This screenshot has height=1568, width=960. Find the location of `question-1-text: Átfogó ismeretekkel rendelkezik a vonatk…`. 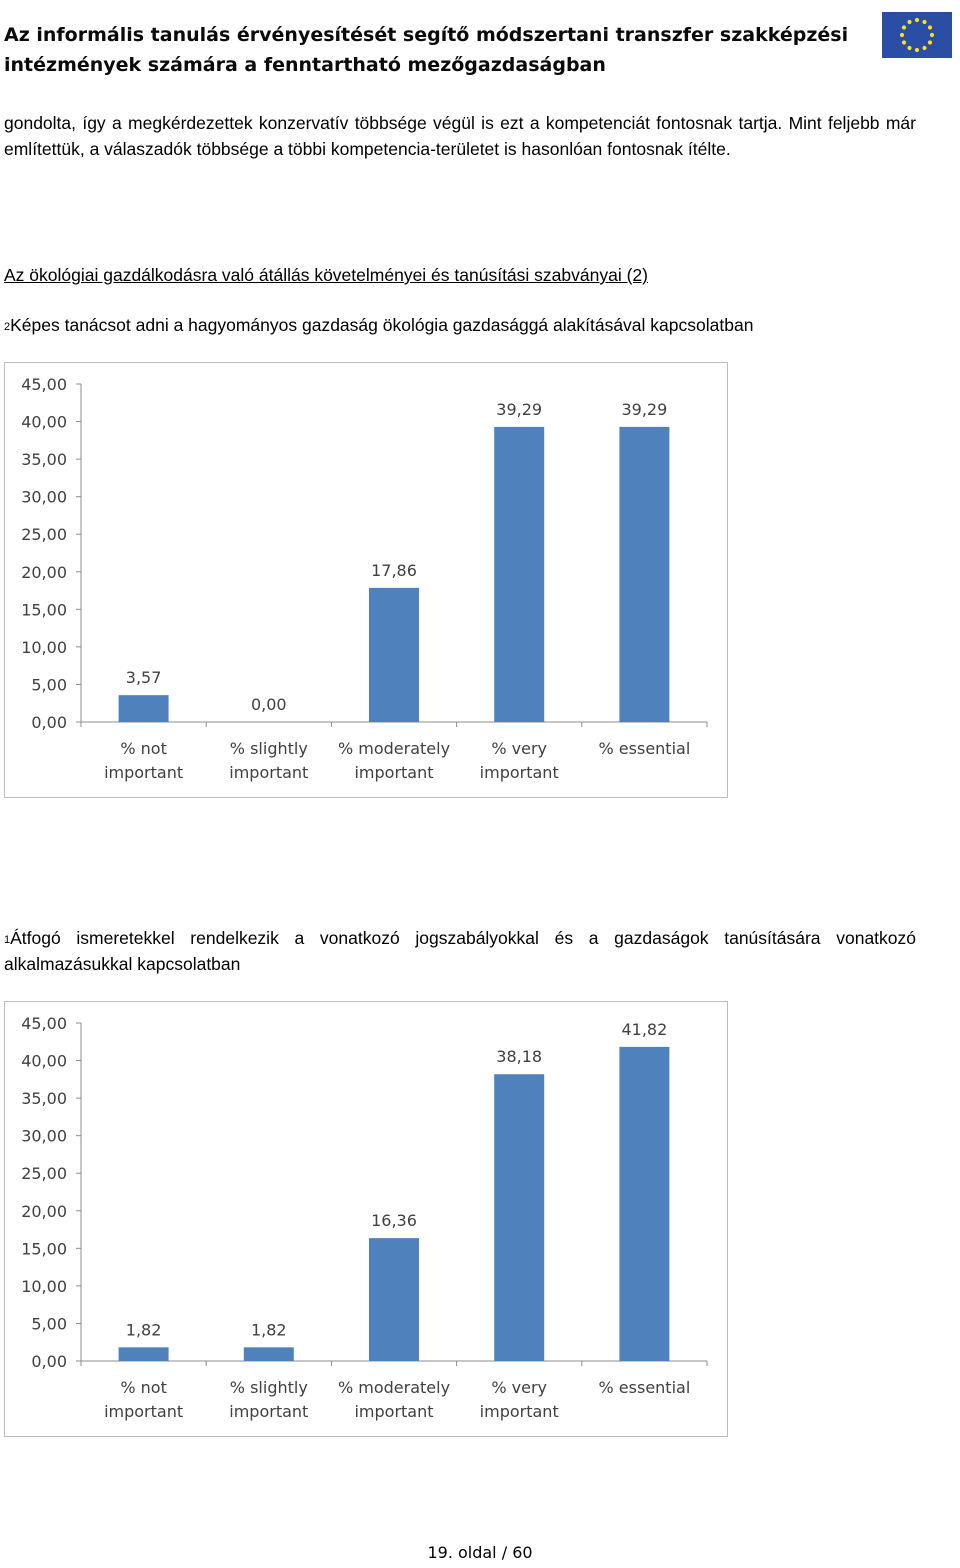

question-1-text: Átfogó ismeretekkel rendelkezik a vonatk… is located at coordinates (463, 938).